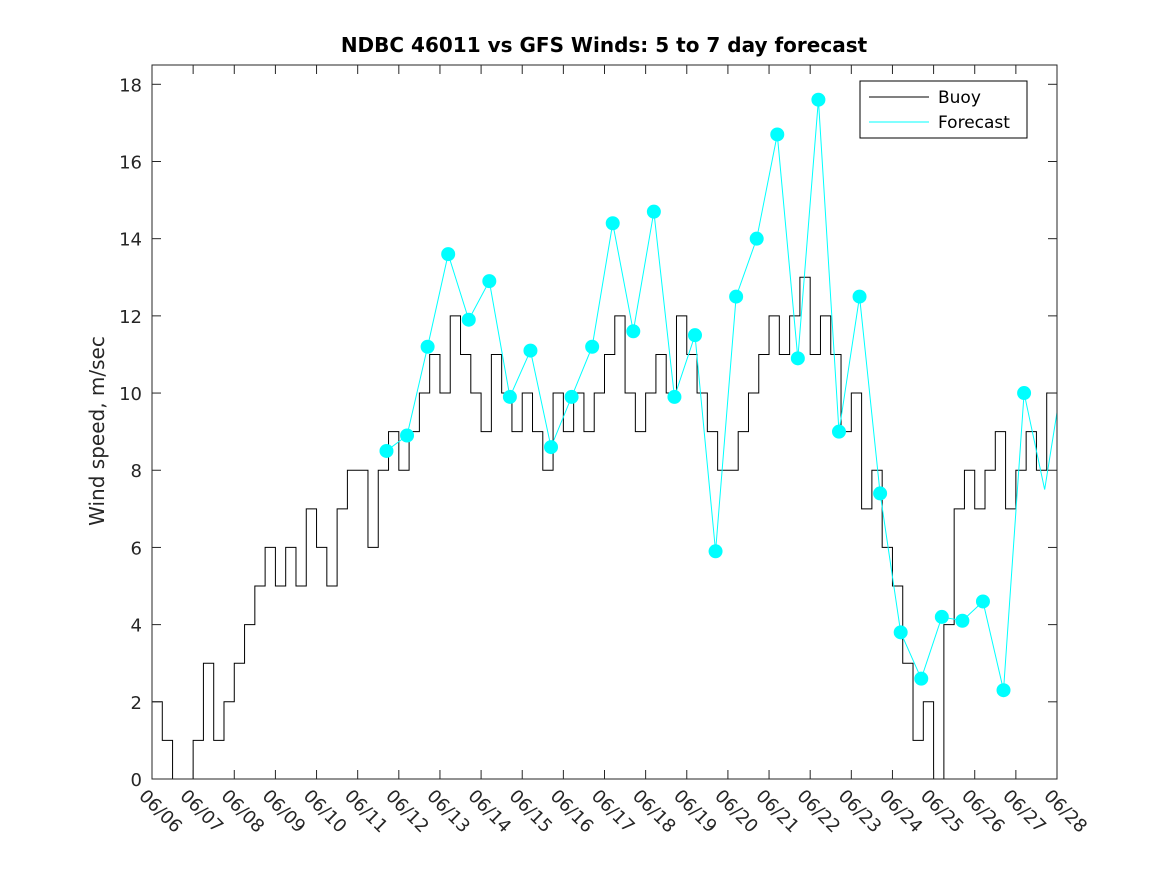 The width and height of the screenshot is (1167, 875). Describe the element at coordinates (974, 123) in the screenshot. I see `legend-forecast-label: Forecast` at that location.